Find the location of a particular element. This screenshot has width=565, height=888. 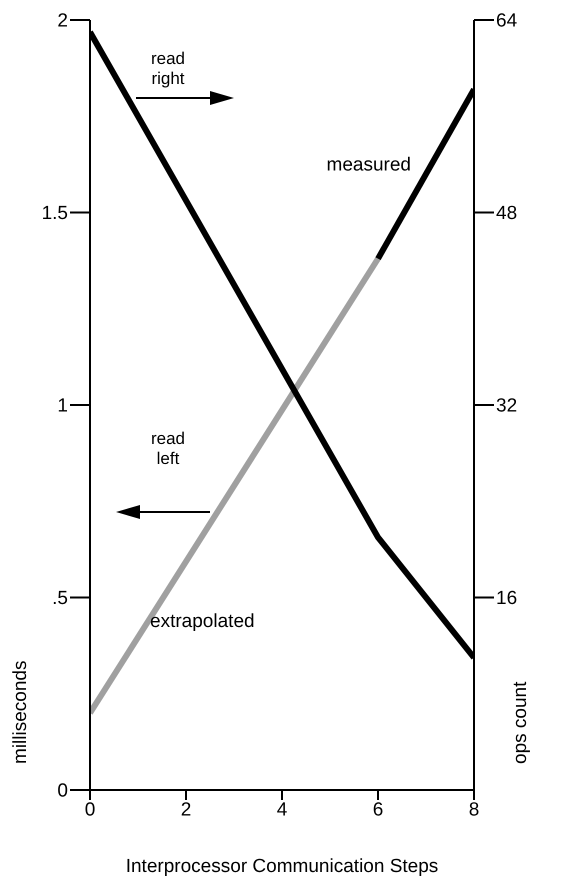

y2-axis-title: ops count is located at coordinates (520, 722).